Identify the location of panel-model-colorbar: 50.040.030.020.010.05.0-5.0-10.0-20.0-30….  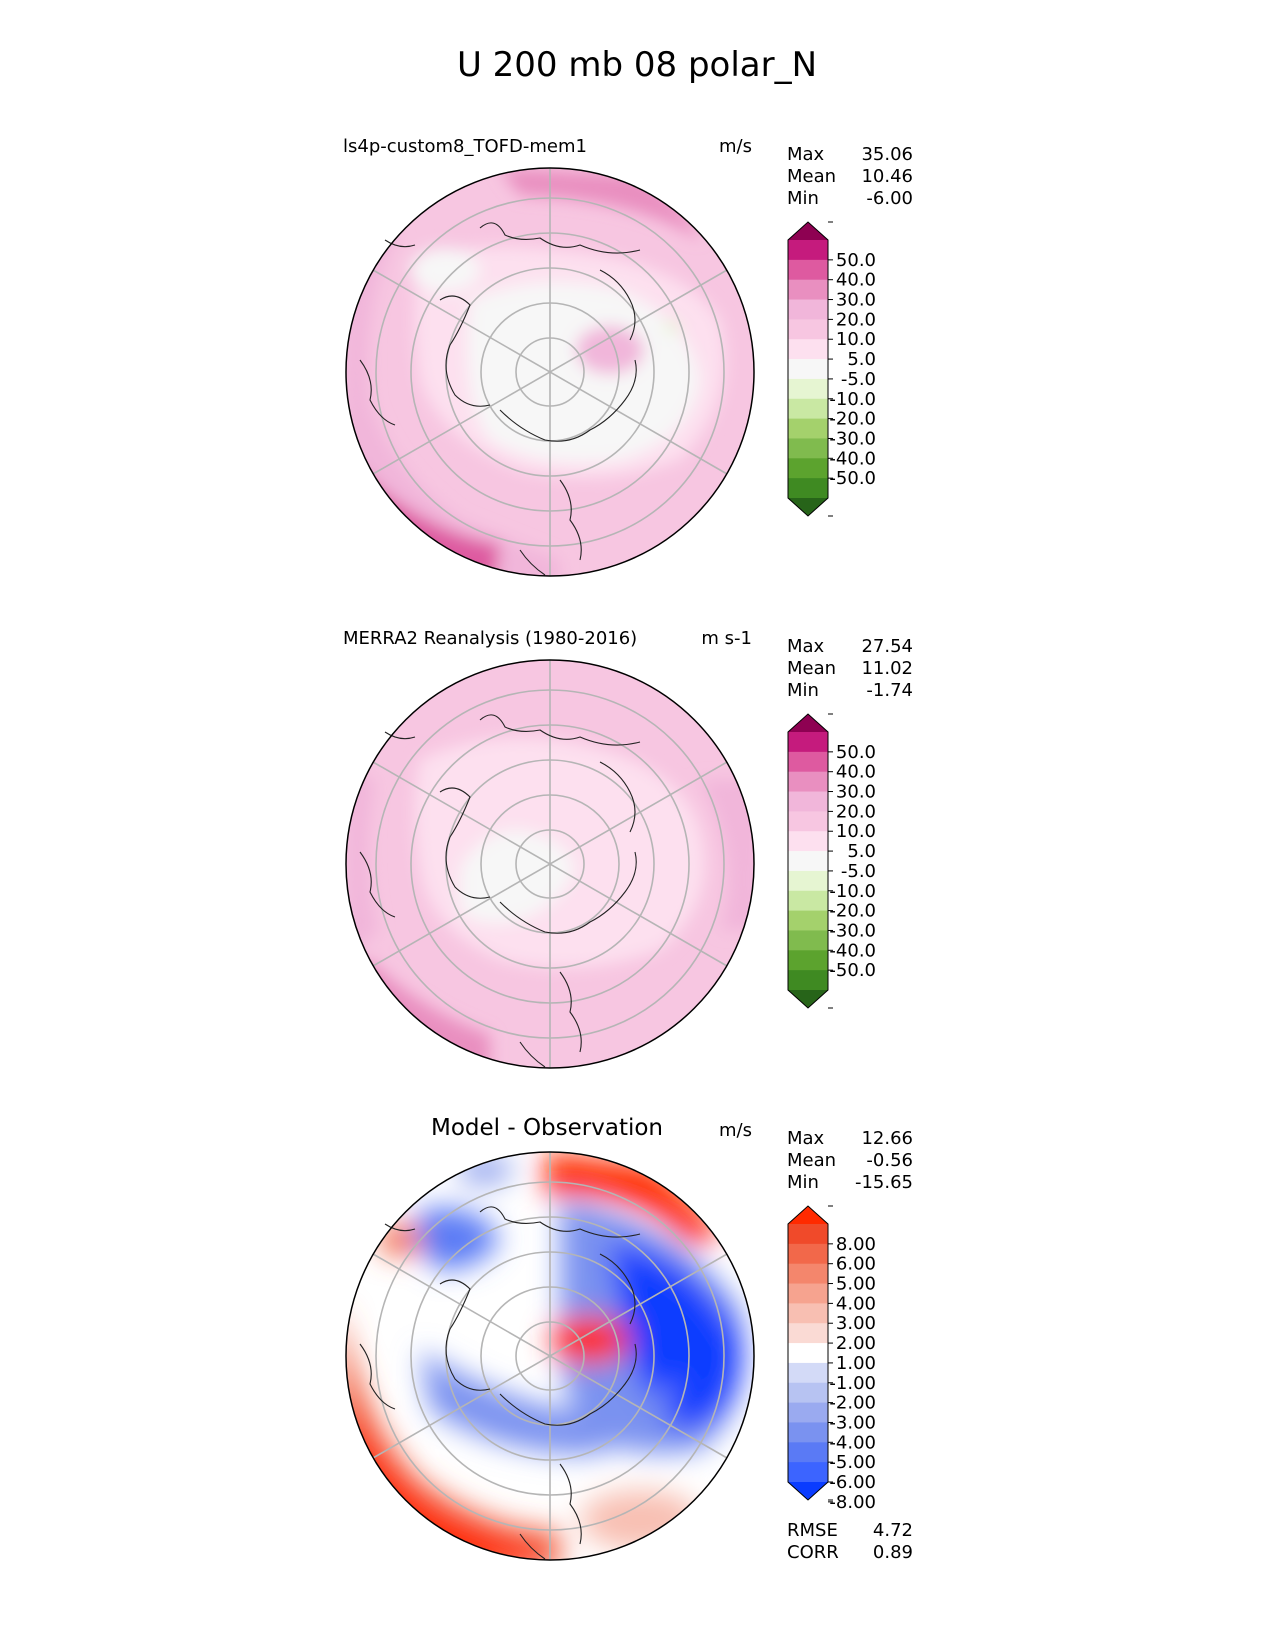
(831, 369).